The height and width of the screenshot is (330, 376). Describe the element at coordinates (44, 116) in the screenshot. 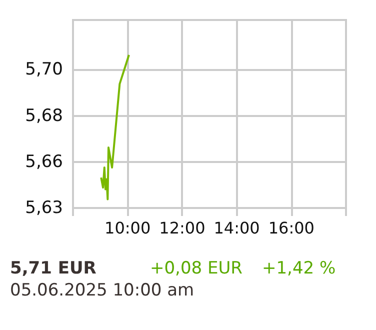

I see `y-tick-label: 5,68` at that location.